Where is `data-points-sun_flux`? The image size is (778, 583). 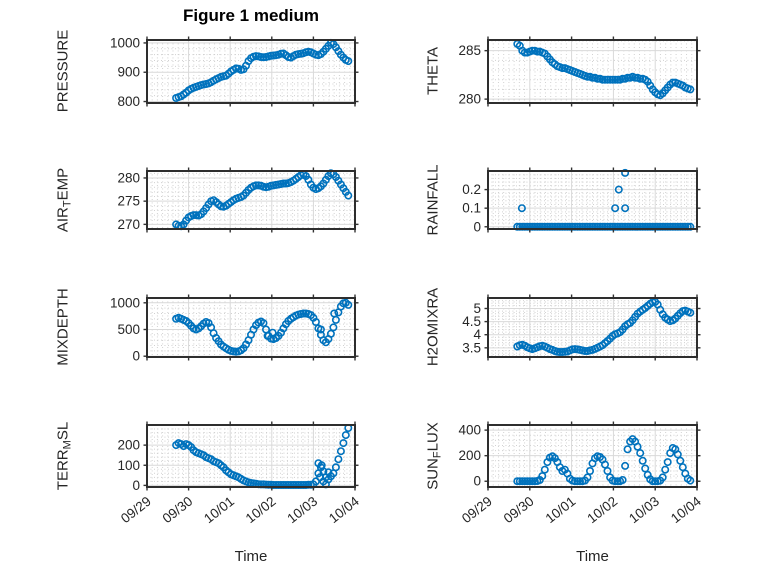 data-points-sun_flux is located at coordinates (604, 460).